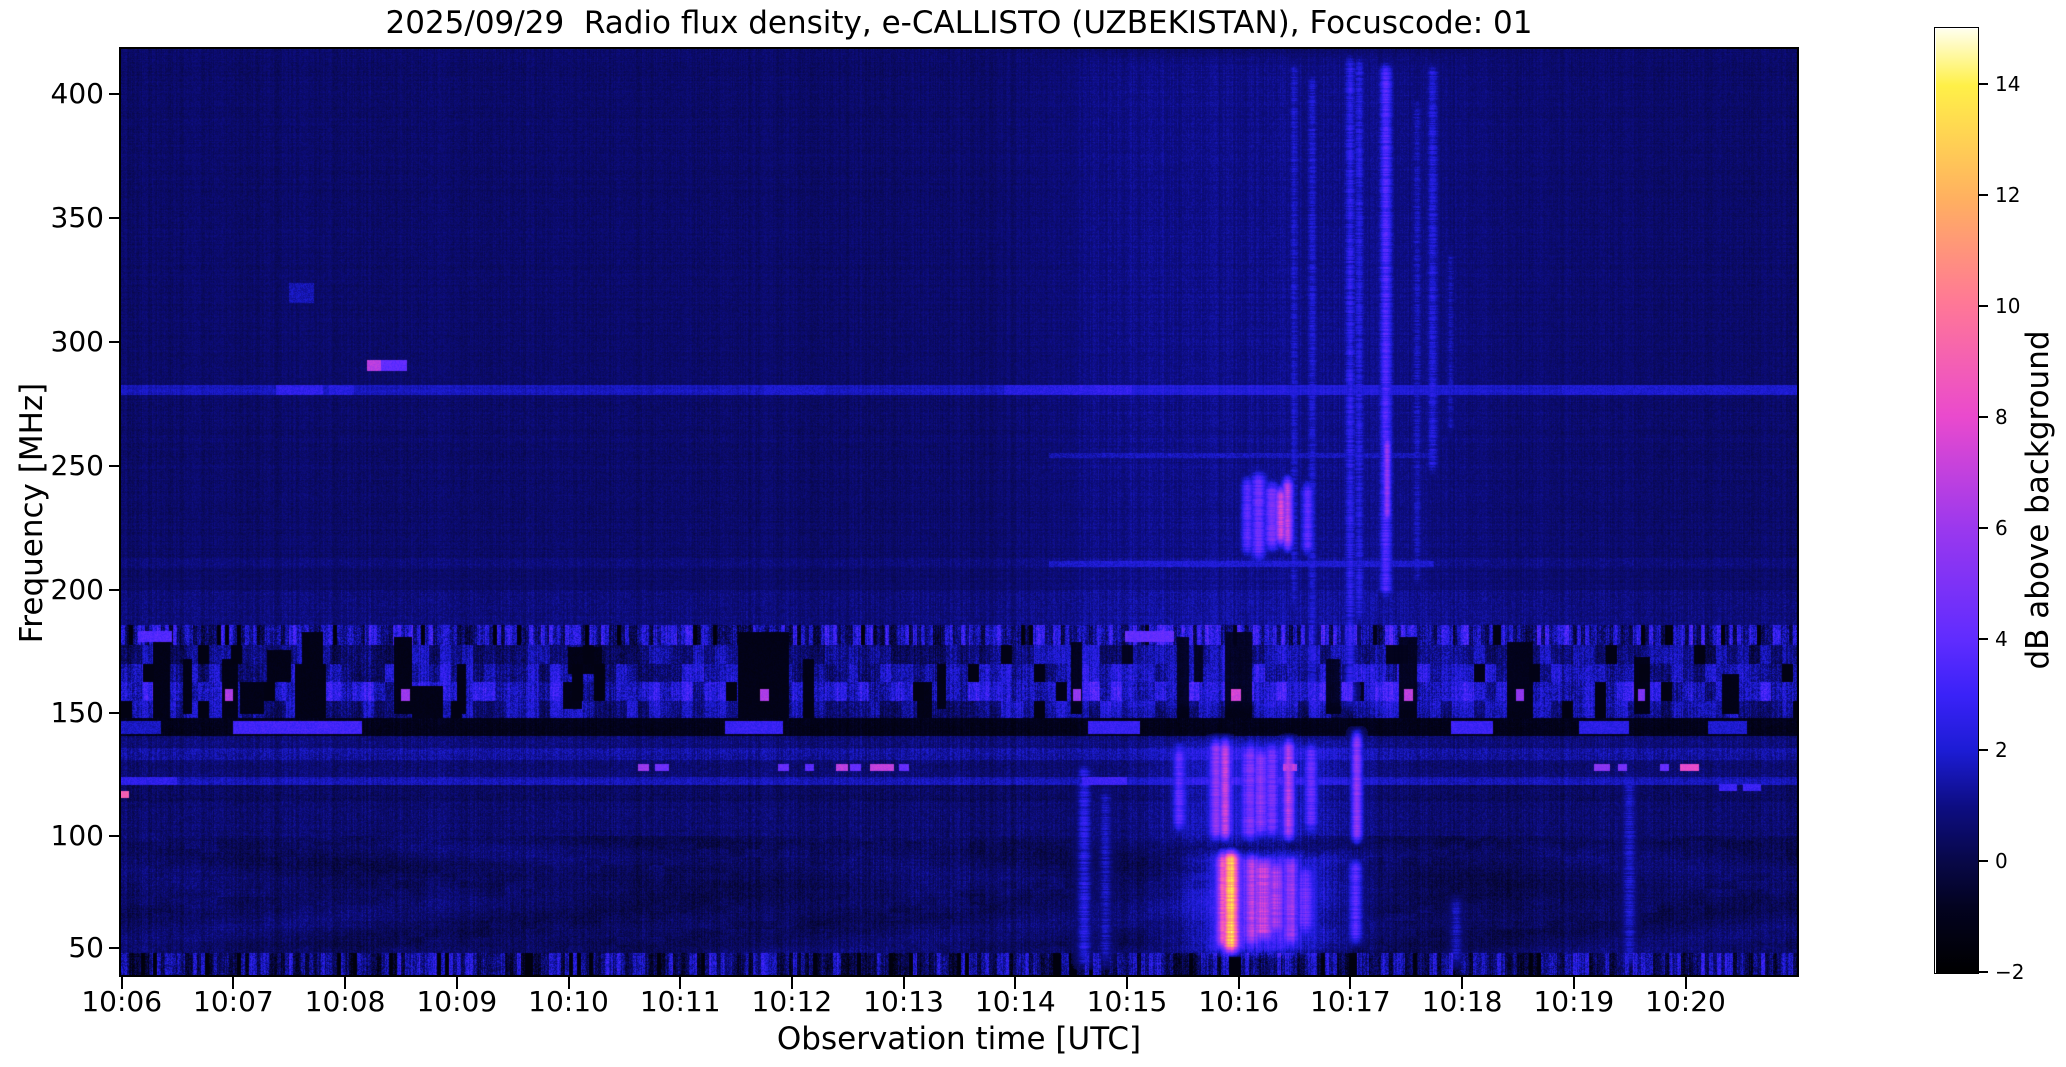 This screenshot has width=2066, height=1067. What do you see at coordinates (77, 835) in the screenshot?
I see `y-tick-label: 100` at bounding box center [77, 835].